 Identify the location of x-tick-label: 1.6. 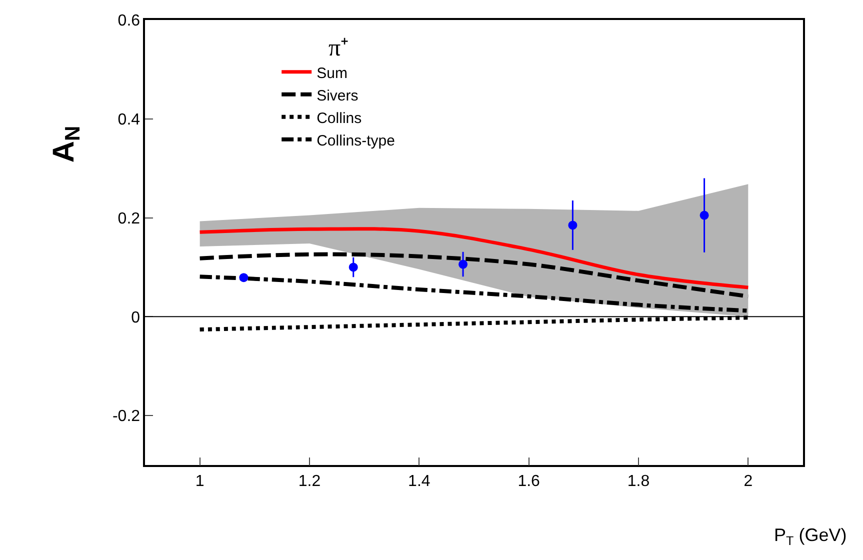
(529, 481).